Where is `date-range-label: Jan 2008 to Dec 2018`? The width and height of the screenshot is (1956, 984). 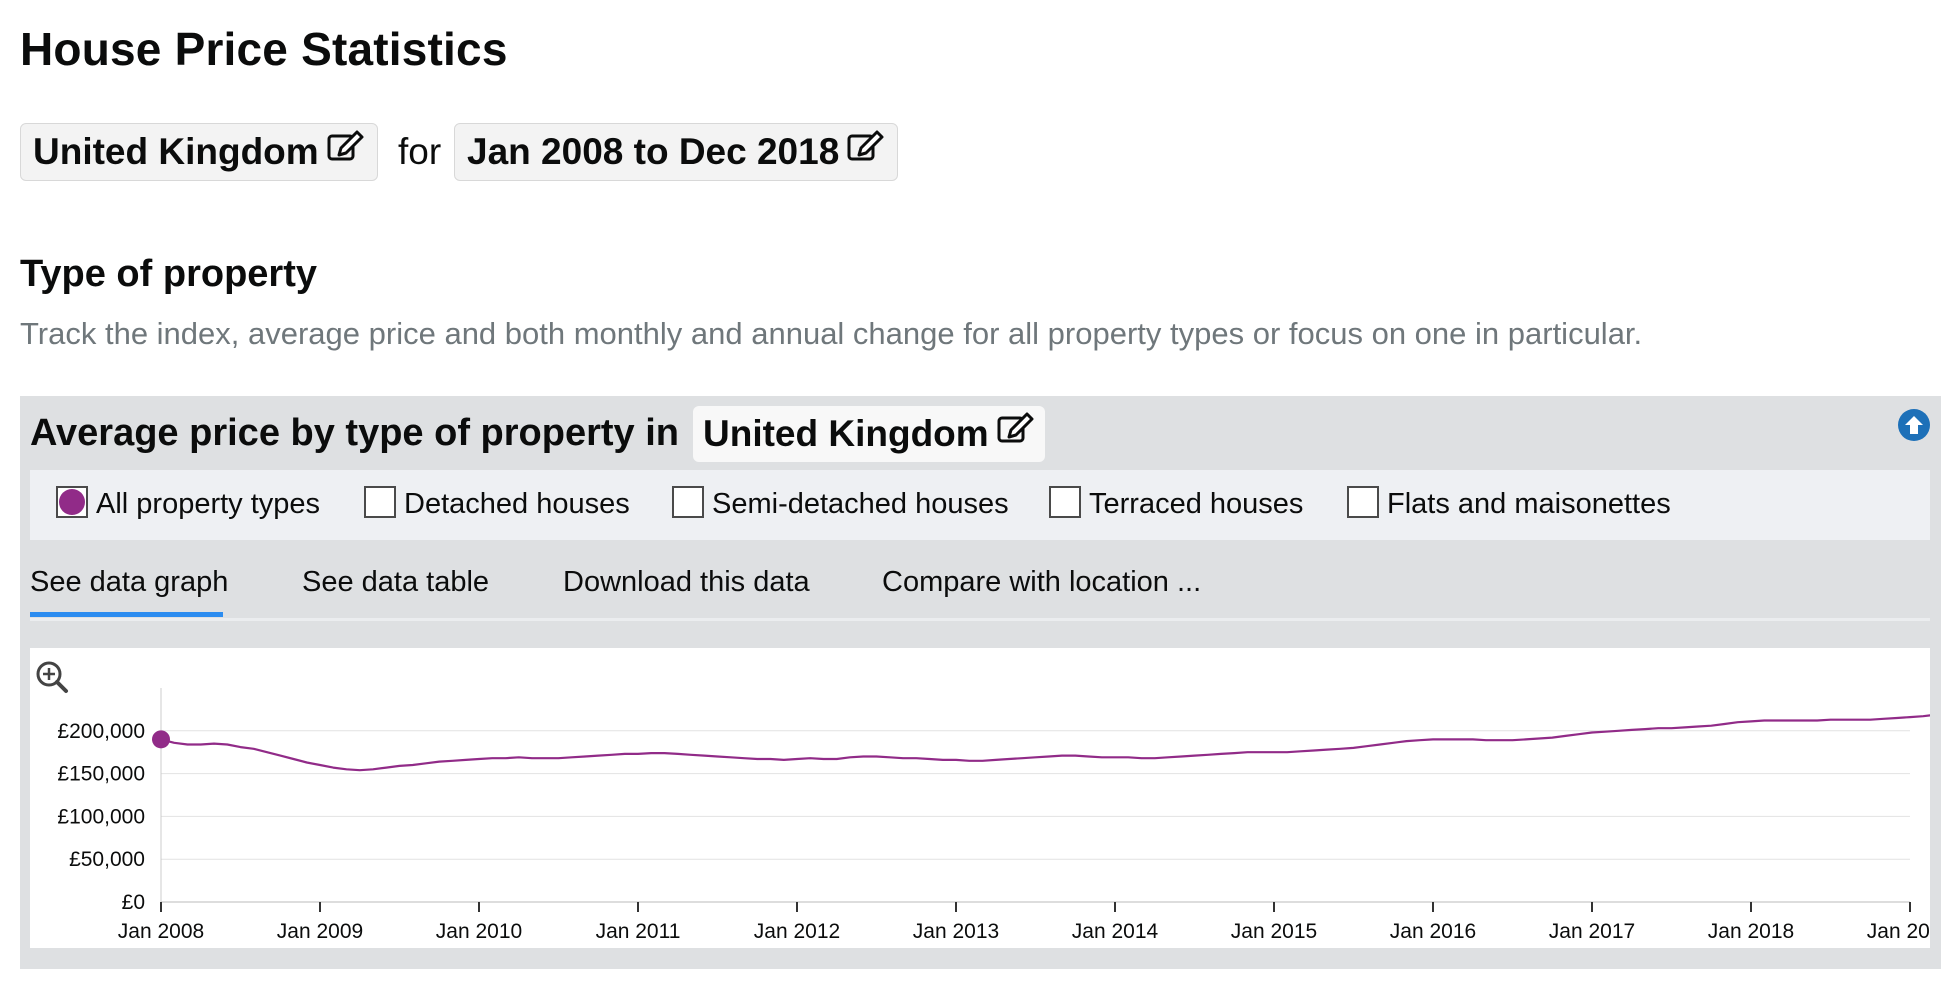
date-range-label: Jan 2008 to Dec 2018 is located at coordinates (653, 151).